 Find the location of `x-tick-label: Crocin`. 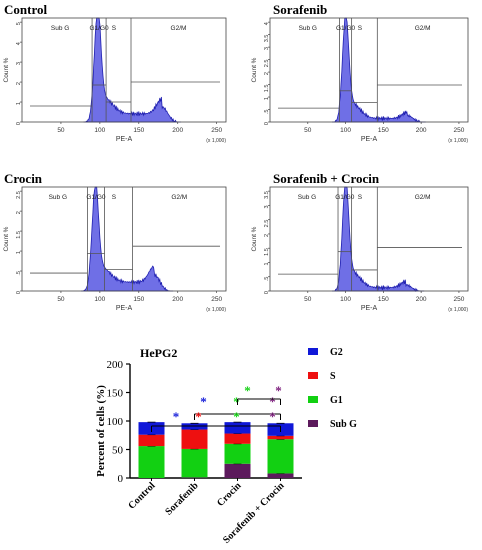

x-tick-label: Crocin is located at coordinates (229, 494).